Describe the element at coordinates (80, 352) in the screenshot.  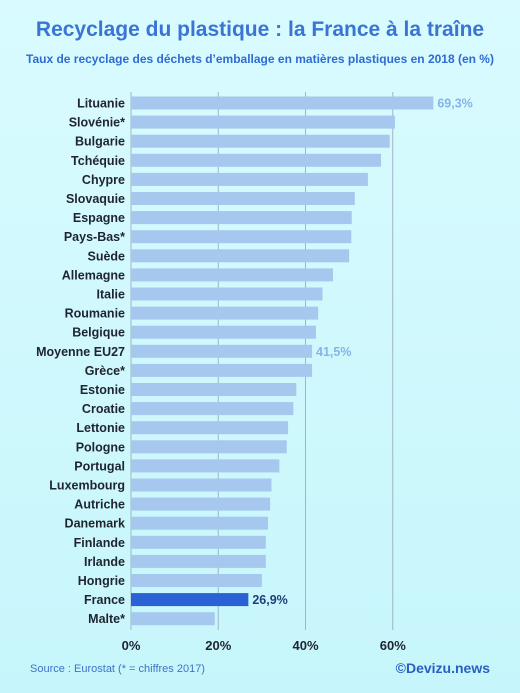
I see `category-label: Moyenne EU27` at that location.